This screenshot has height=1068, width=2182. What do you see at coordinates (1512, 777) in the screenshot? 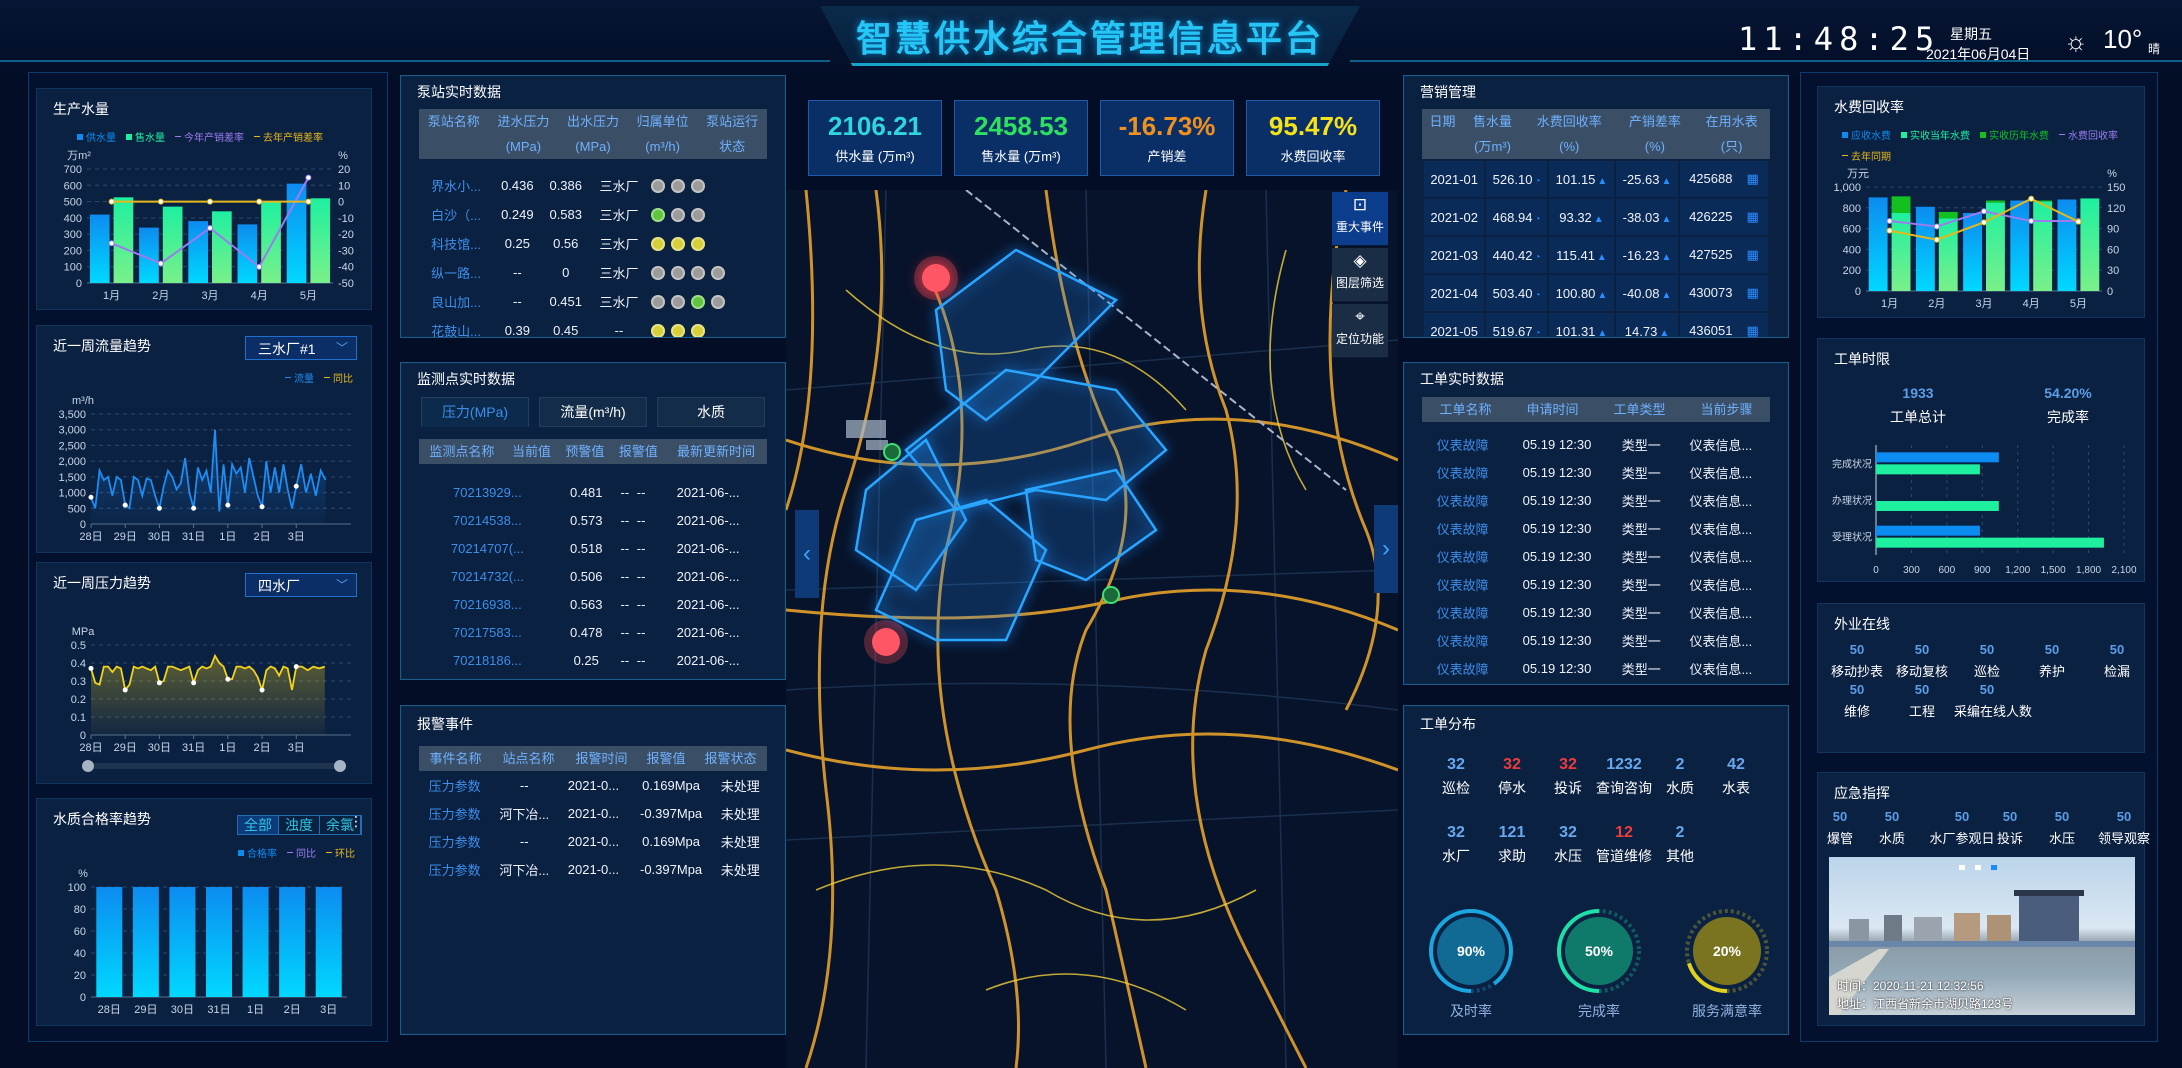
I see `order-stat: 32 停水` at bounding box center [1512, 777].